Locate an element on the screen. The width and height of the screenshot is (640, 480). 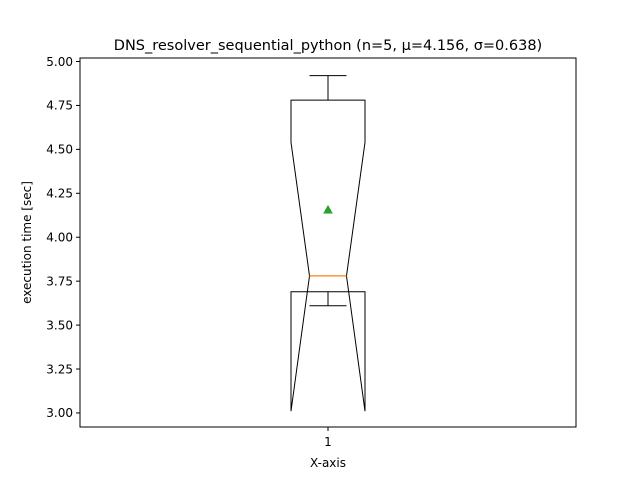
y-tick-label: 3.50 is located at coordinates (59, 325).